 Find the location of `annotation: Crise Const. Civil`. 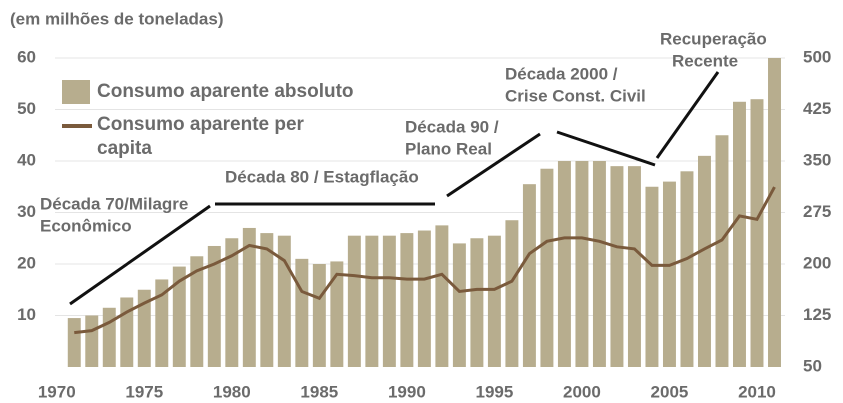

annotation: Crise Const. Civil is located at coordinates (575, 95).